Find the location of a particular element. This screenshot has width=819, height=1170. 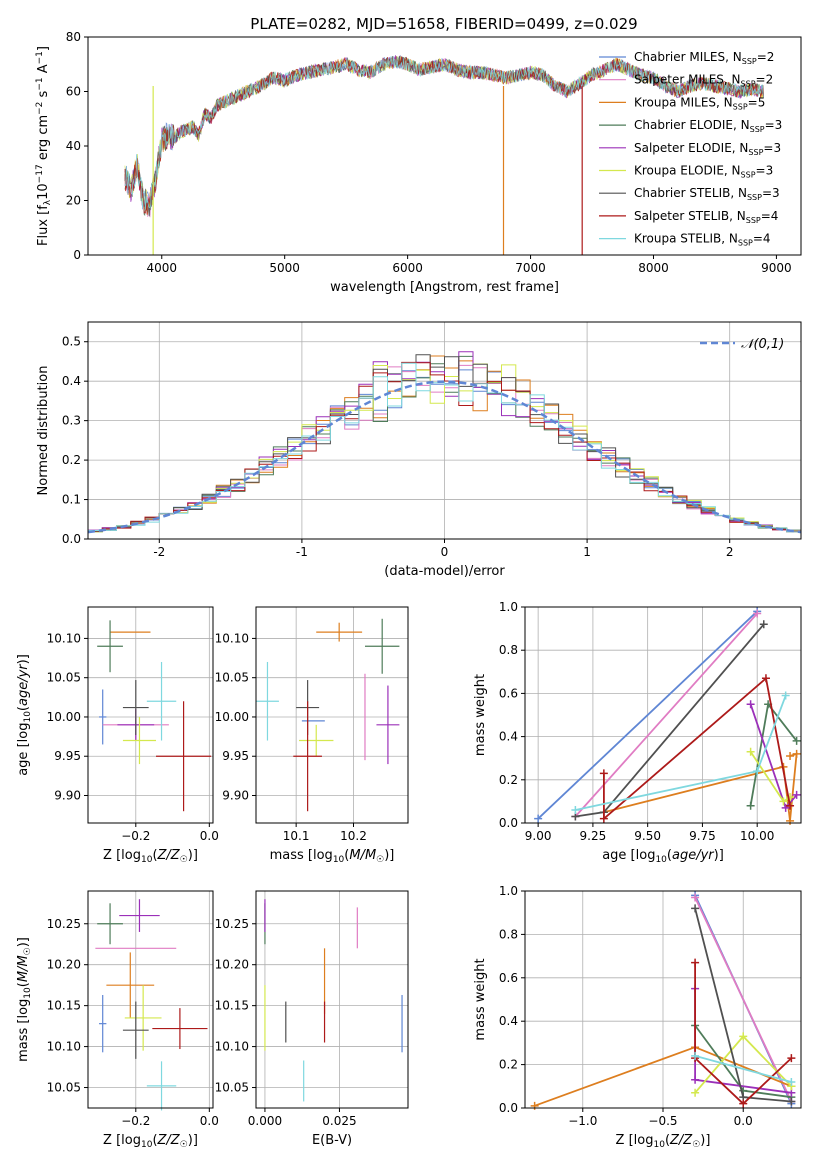

residual-histograms is located at coordinates (444, 442).